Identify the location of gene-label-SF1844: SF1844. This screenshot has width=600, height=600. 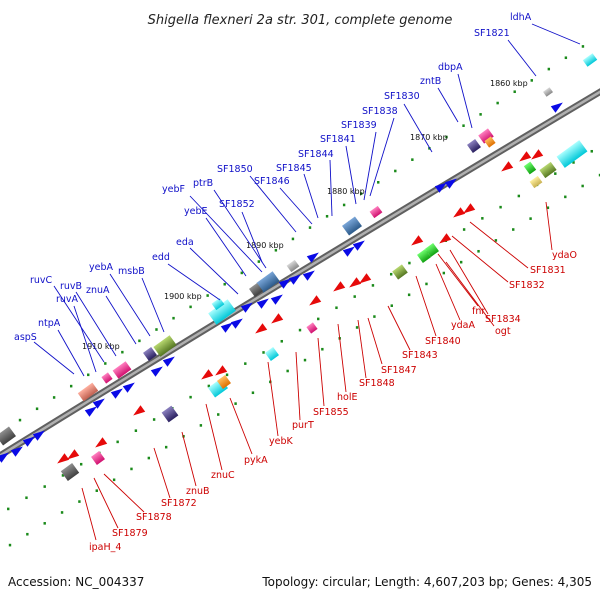
(316, 154).